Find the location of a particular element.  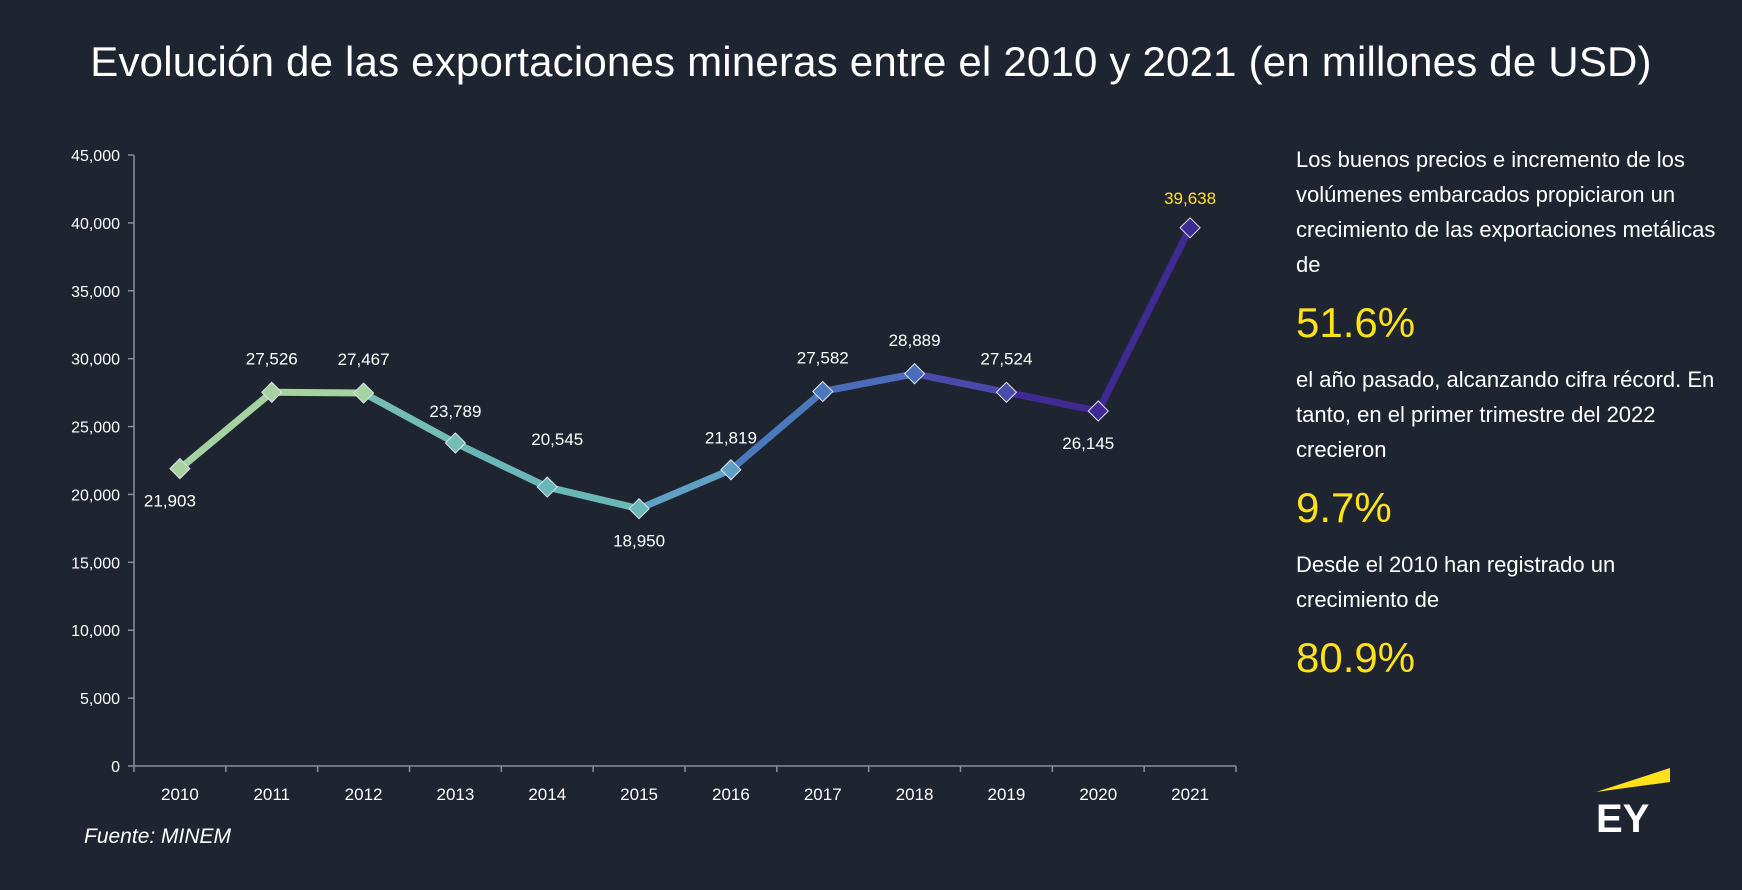

x-tick-label: 2020 is located at coordinates (1098, 794).